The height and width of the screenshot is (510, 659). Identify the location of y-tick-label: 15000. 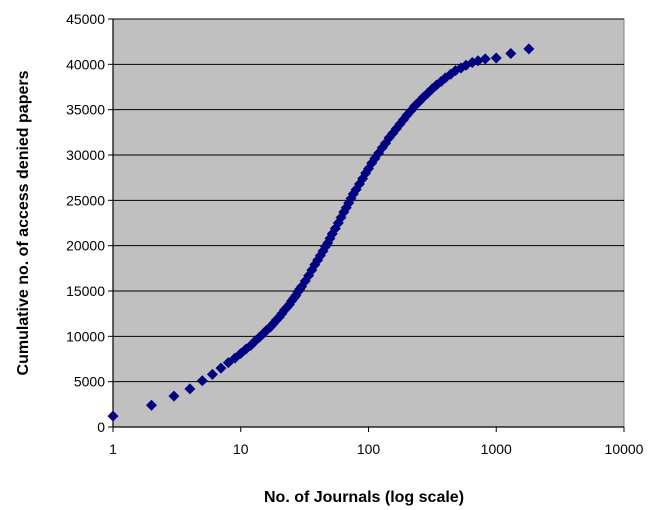
(85, 291).